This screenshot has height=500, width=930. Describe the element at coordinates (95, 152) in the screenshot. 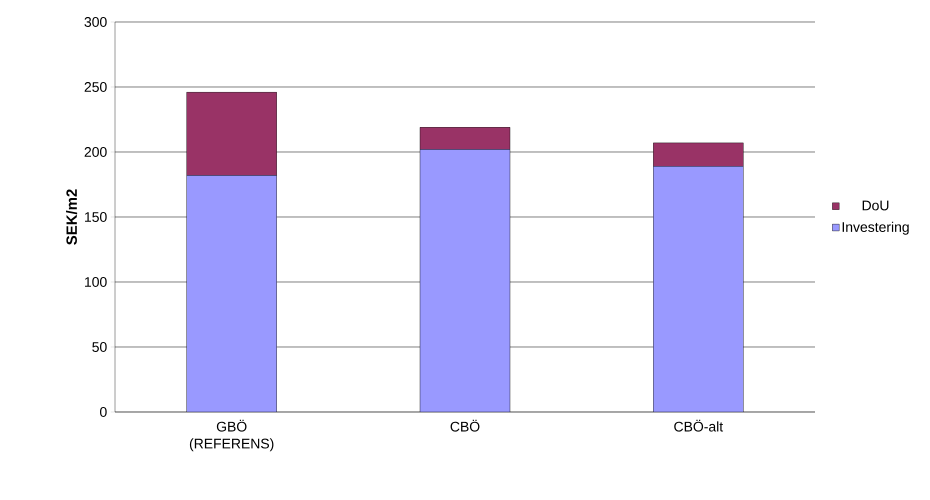

I see `y-tick-label: 200` at that location.